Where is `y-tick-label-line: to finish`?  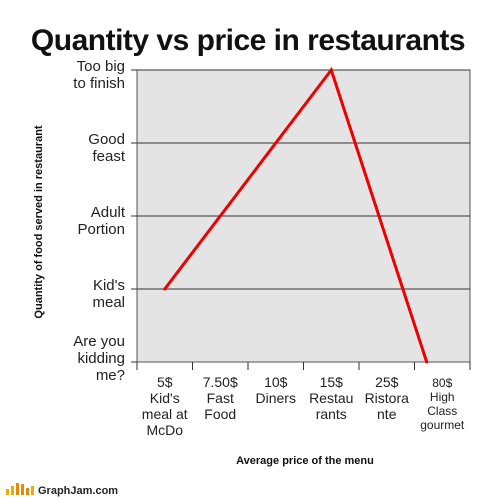
y-tick-label-line: to finish is located at coordinates (99, 83).